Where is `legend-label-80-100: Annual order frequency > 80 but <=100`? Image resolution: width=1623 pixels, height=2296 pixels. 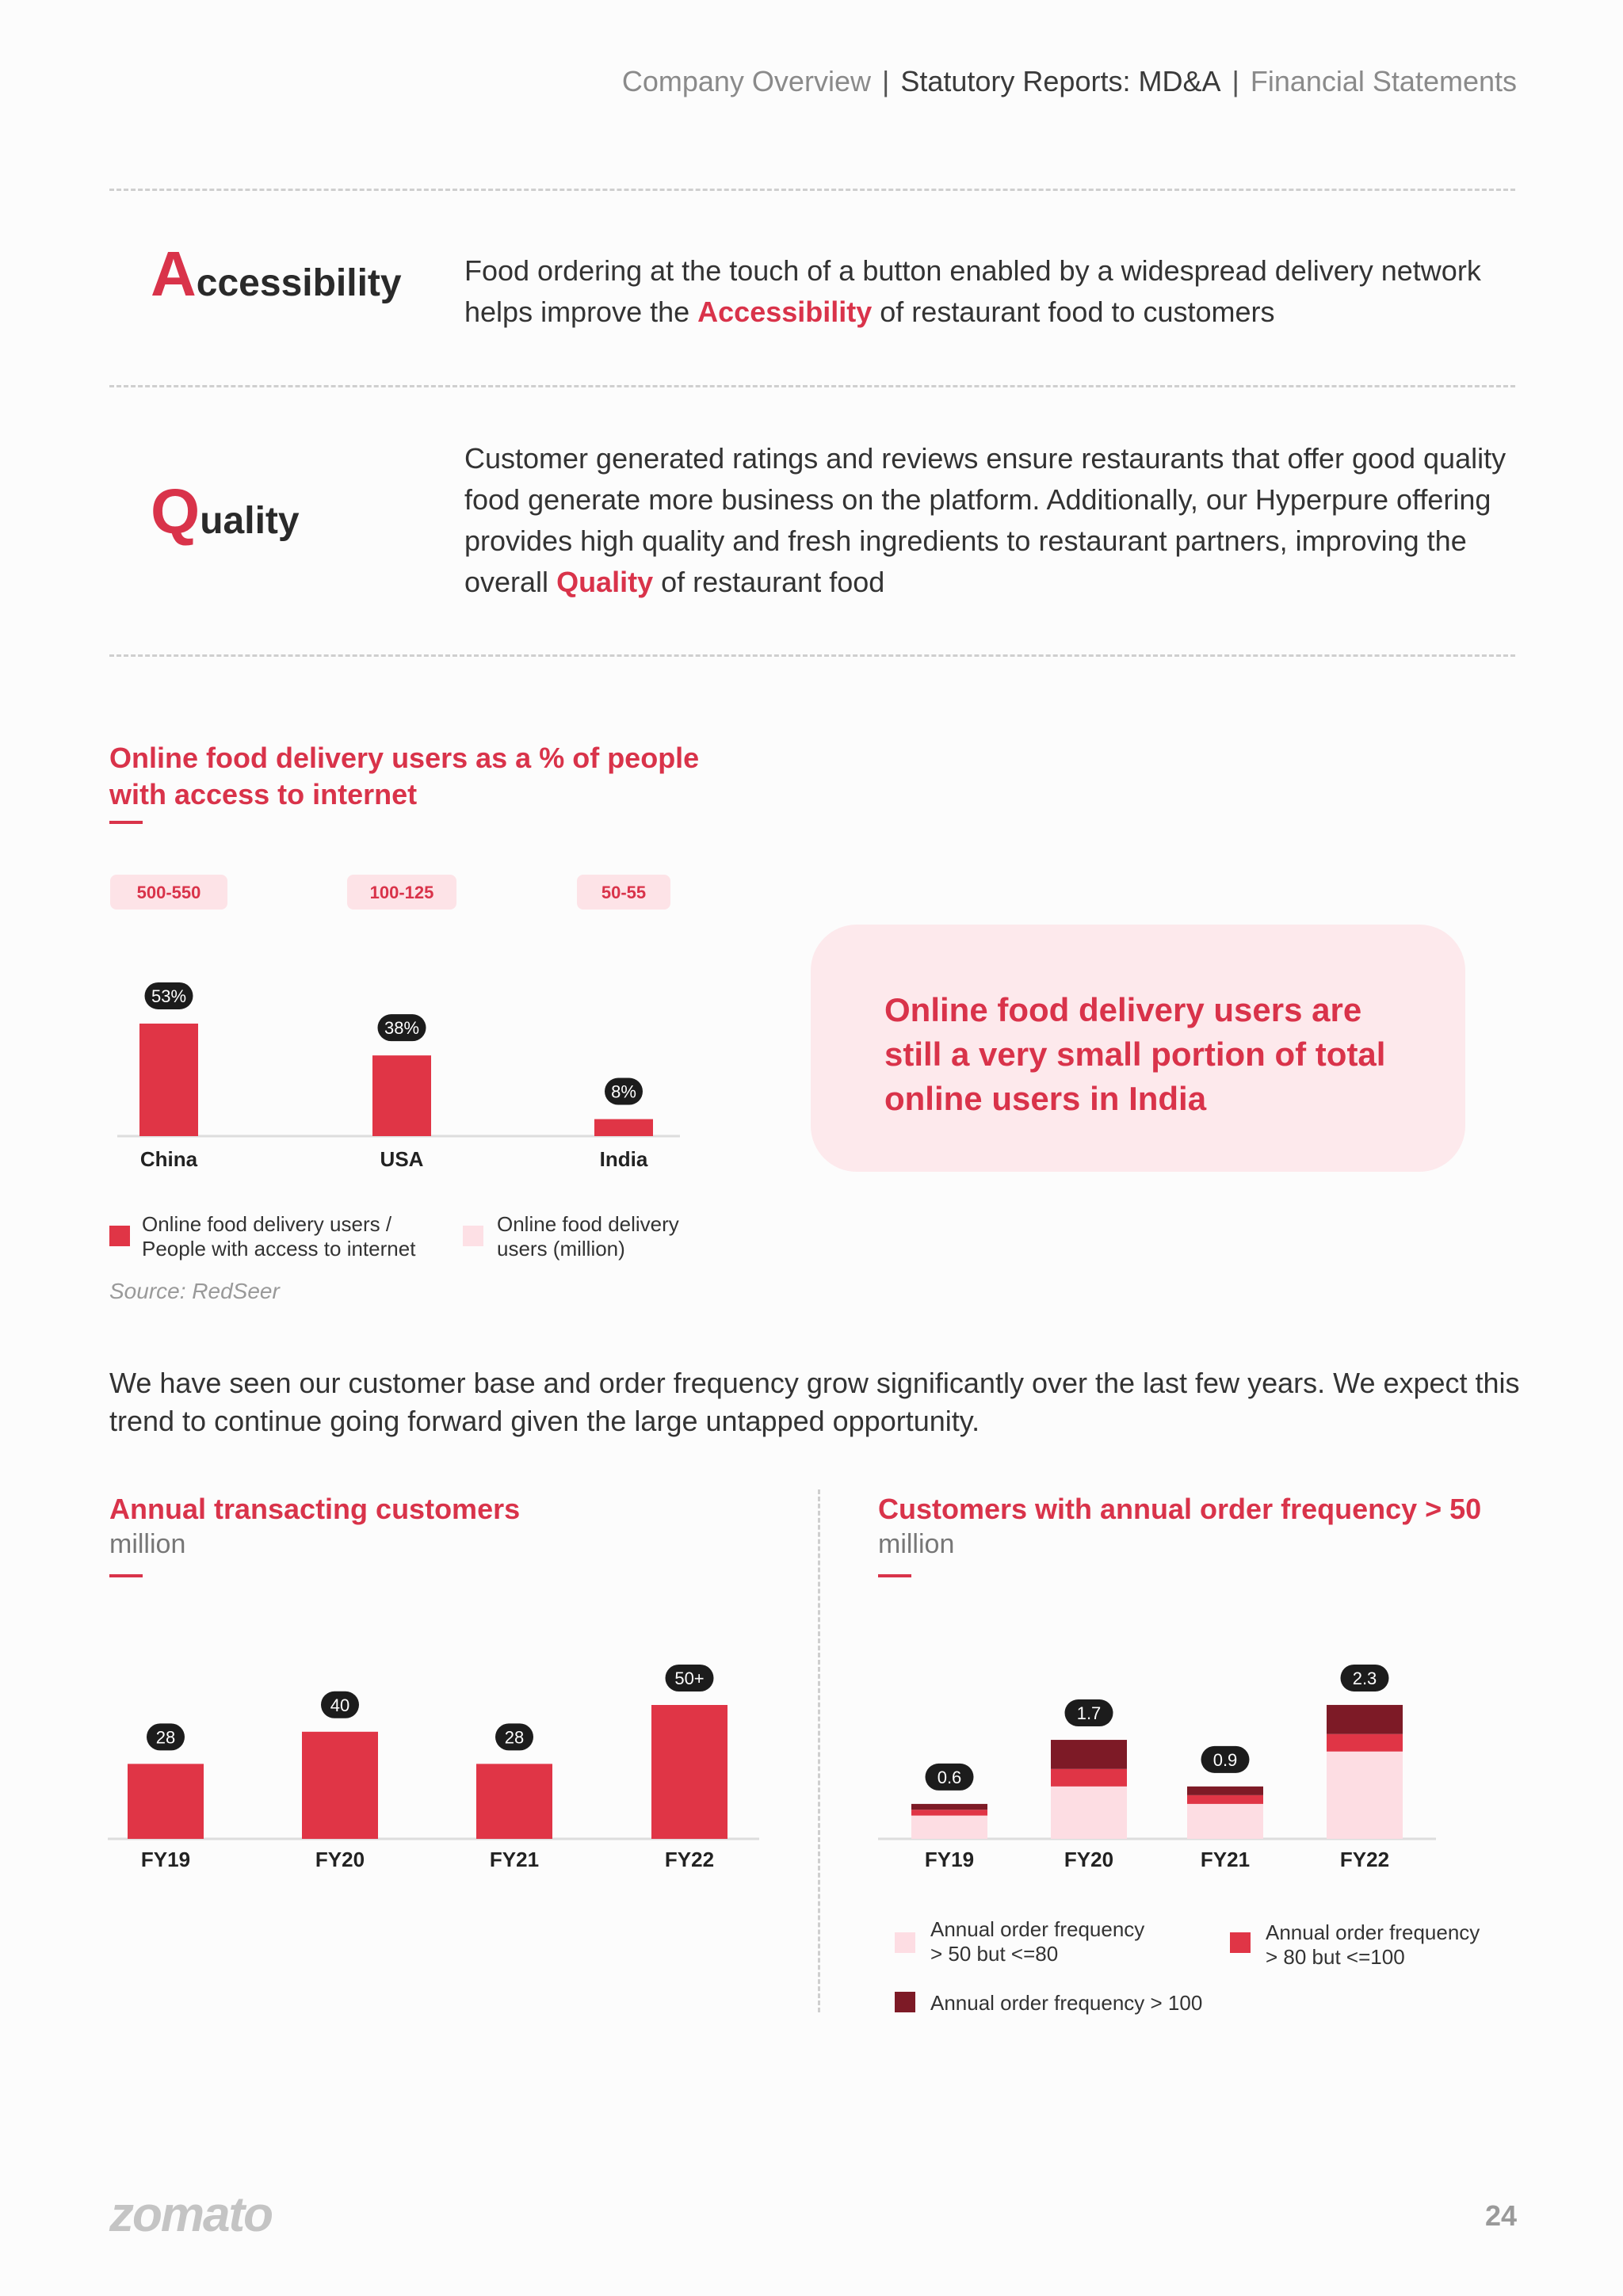
legend-label-80-100: Annual order frequency > 80 but <=100 is located at coordinates (1373, 1944).